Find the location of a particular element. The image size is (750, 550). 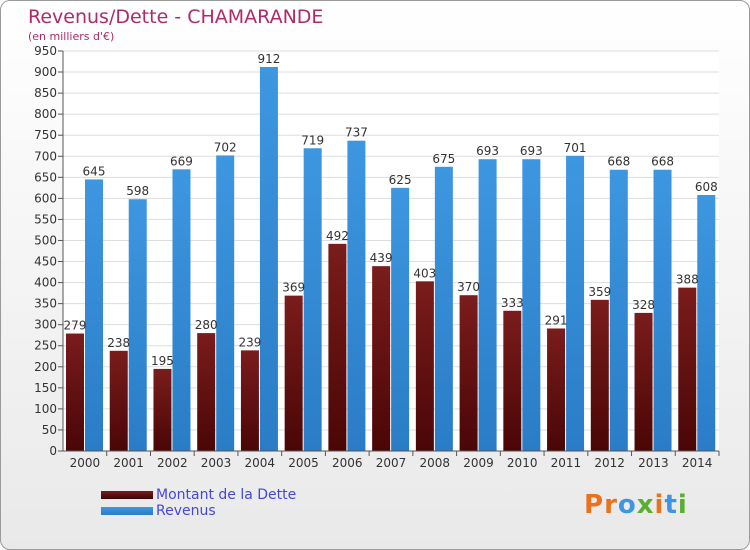

x-tick-label: 2003 is located at coordinates (216, 463).